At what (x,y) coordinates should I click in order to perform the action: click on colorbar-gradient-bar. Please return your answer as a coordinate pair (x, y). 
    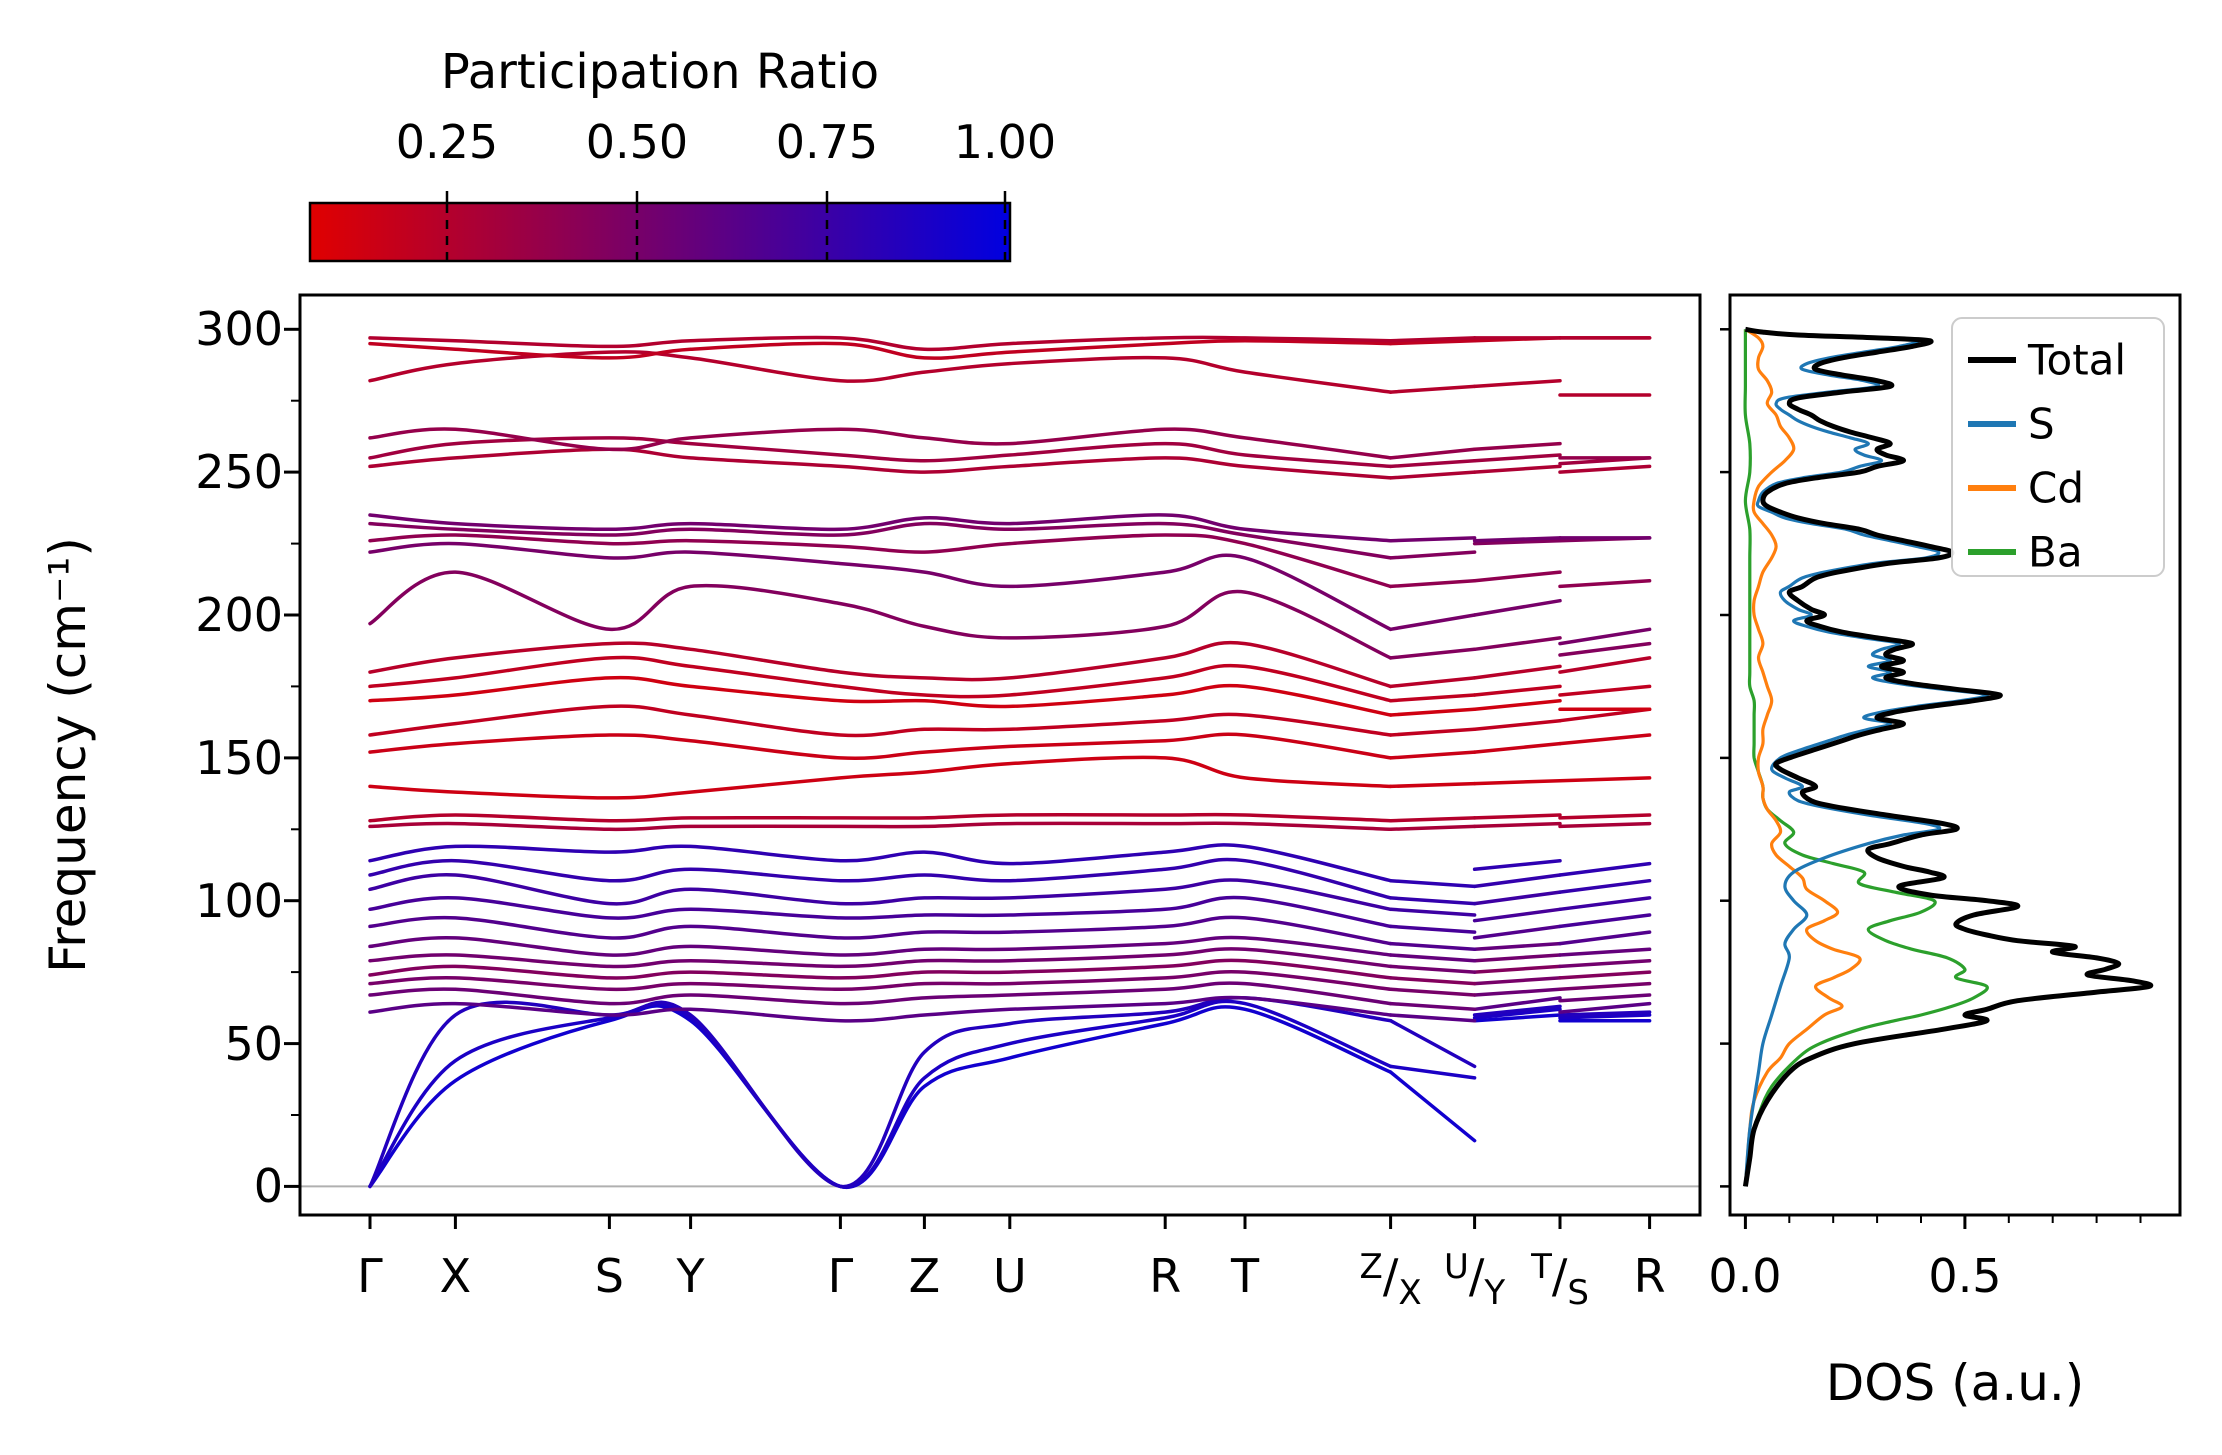
    Looking at the image, I should click on (660, 232).